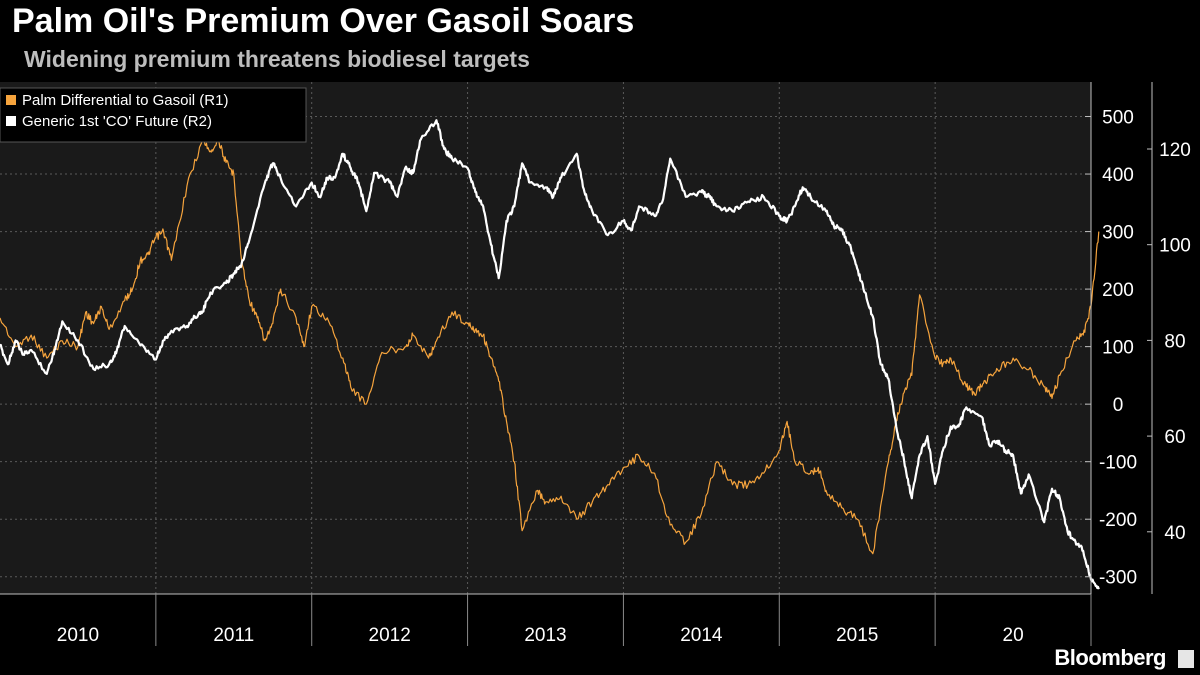 This screenshot has height=675, width=1200. Describe the element at coordinates (117, 121) in the screenshot. I see `legend-label-1: Generic 1st 'CO' Future (R2)` at that location.